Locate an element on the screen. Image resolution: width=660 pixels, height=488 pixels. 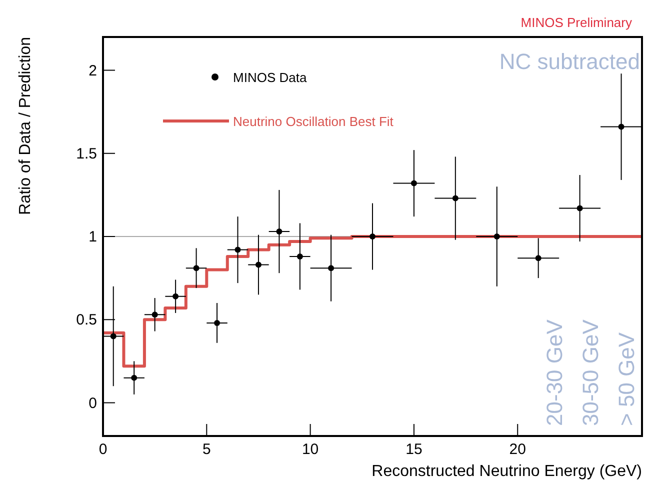
annotation: > 50 GeV is located at coordinates (626, 379).